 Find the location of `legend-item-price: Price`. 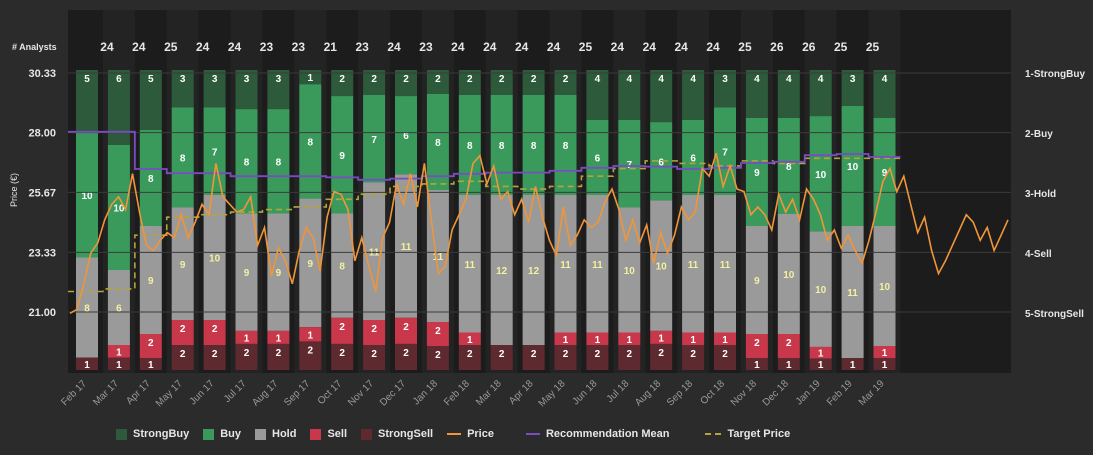

legend-item-price: Price is located at coordinates (470, 434).